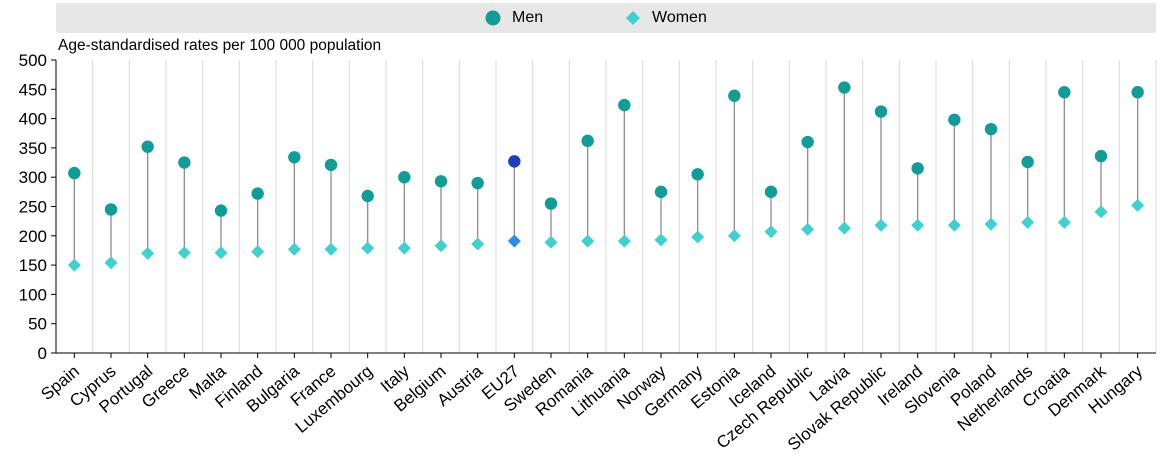 The height and width of the screenshot is (461, 1168). What do you see at coordinates (33, 294) in the screenshot?
I see `y-tick-label: 100` at bounding box center [33, 294].